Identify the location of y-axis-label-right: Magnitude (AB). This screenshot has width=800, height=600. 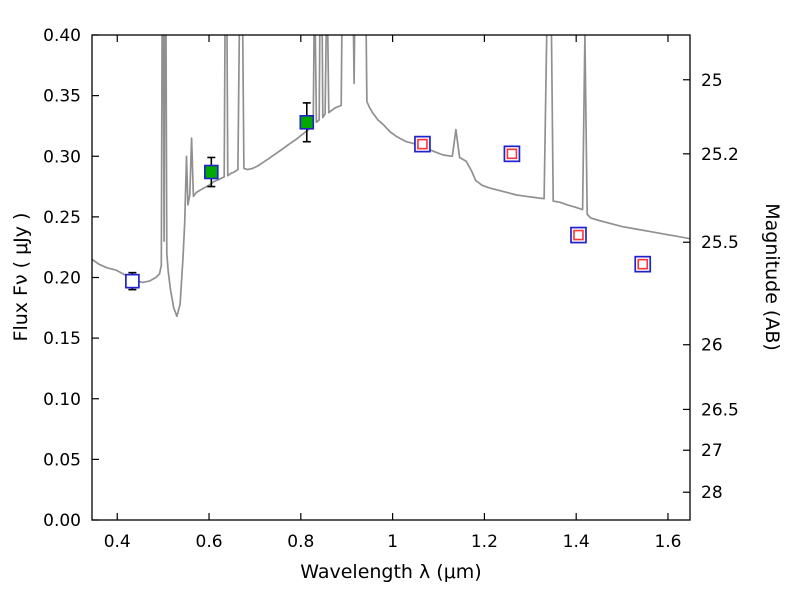
(772, 277).